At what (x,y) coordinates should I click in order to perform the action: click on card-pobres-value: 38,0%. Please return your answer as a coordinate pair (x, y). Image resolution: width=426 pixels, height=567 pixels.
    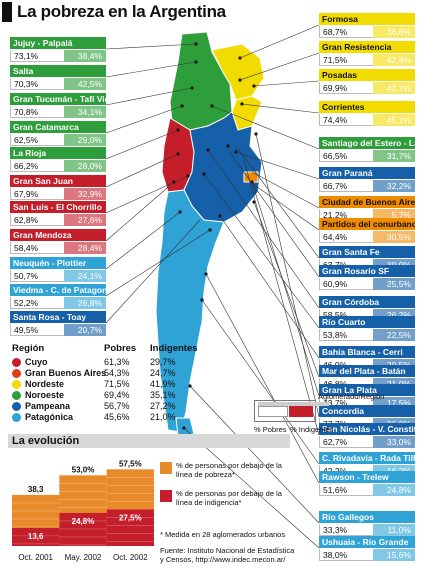
    Looking at the image, I should click on (346, 555).